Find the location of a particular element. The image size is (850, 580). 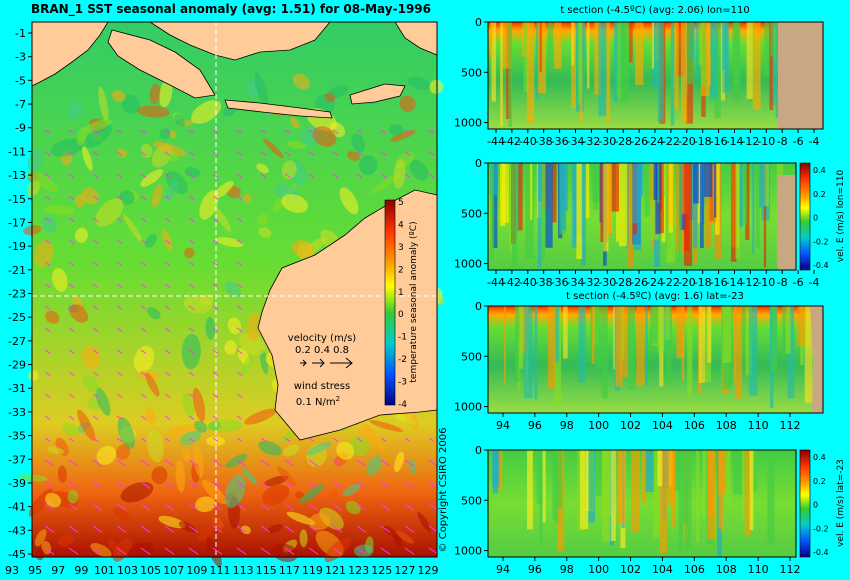

map-colorbar-tick: 1 is located at coordinates (401, 293).